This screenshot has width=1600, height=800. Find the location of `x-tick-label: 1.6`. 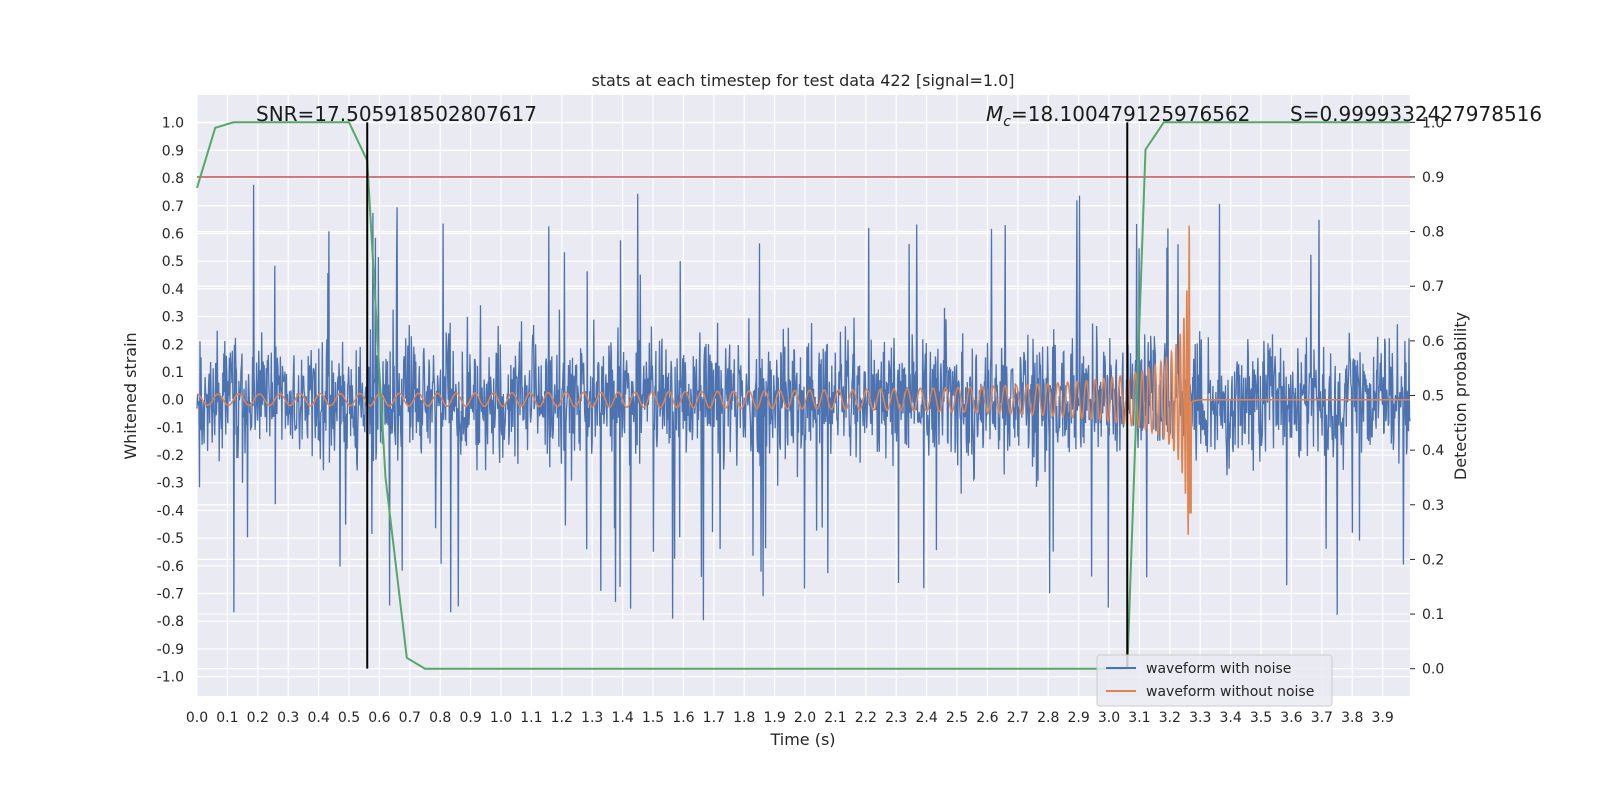

x-tick-label: 1.6 is located at coordinates (683, 718).